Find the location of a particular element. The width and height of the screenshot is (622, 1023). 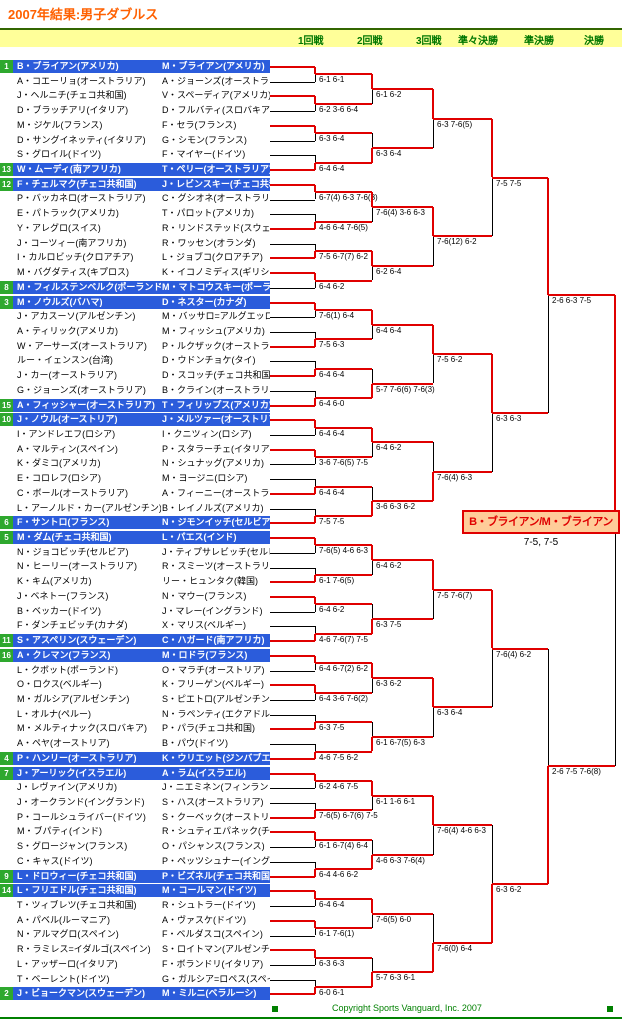

team-player1: P・ハンリー(オーストラリア) is located at coordinates (77, 757).